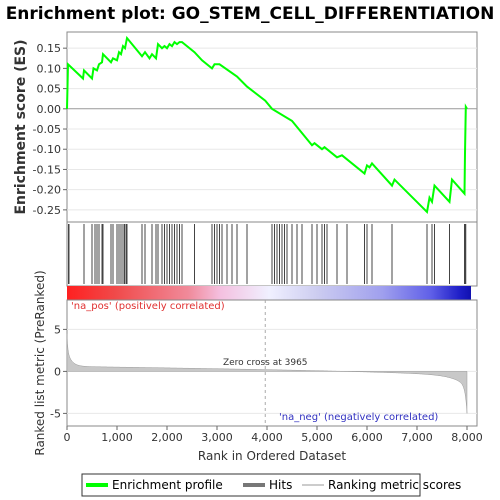 Image resolution: width=500 pixels, height=500 pixels. I want to click on legend-entry: Enrichment profile, so click(167, 485).